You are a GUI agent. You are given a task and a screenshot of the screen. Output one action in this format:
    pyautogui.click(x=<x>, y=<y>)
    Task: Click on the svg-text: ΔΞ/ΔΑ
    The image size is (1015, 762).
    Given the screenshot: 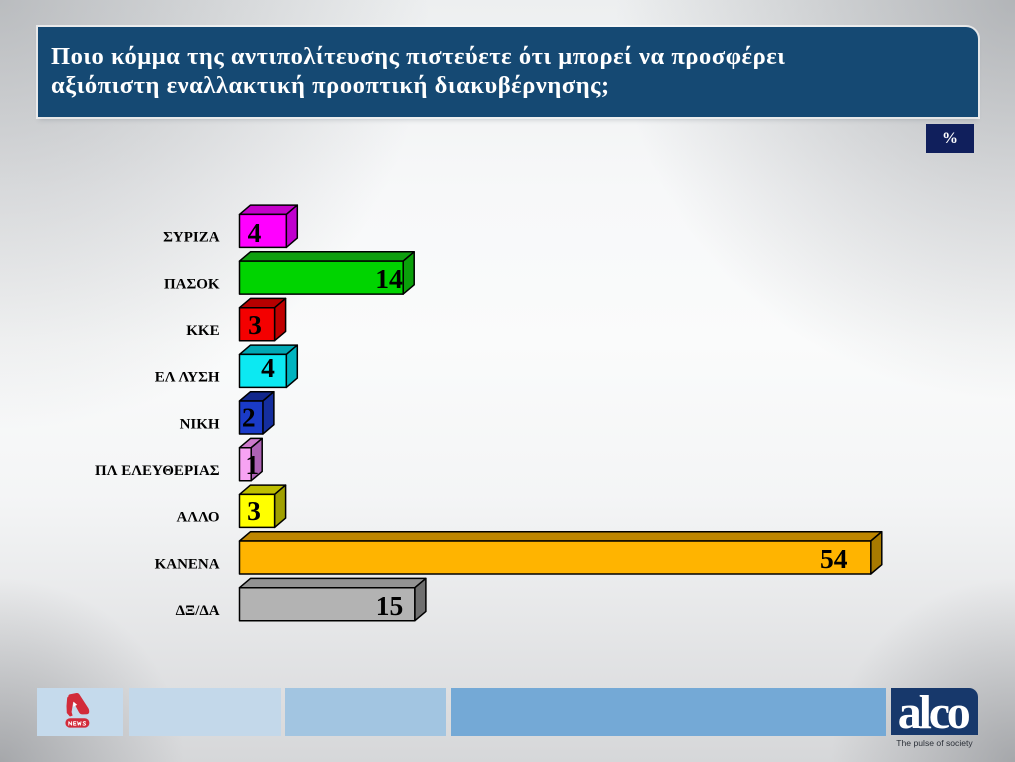 What is the action you would take?
    pyautogui.click(x=198, y=611)
    